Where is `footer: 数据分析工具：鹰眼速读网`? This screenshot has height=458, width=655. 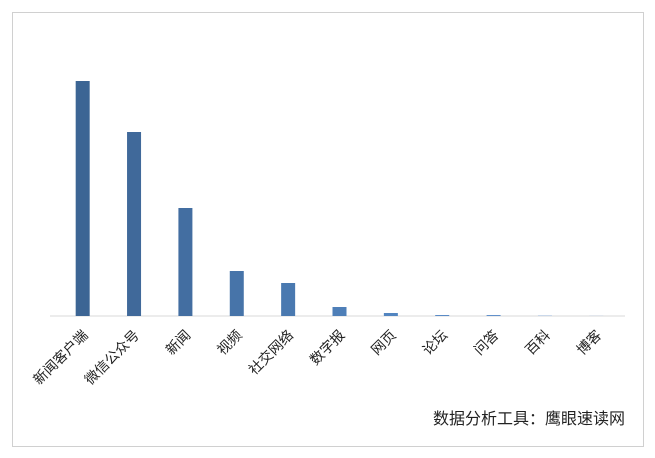
footer: 数据分析工具：鹰眼速读网 is located at coordinates (529, 418).